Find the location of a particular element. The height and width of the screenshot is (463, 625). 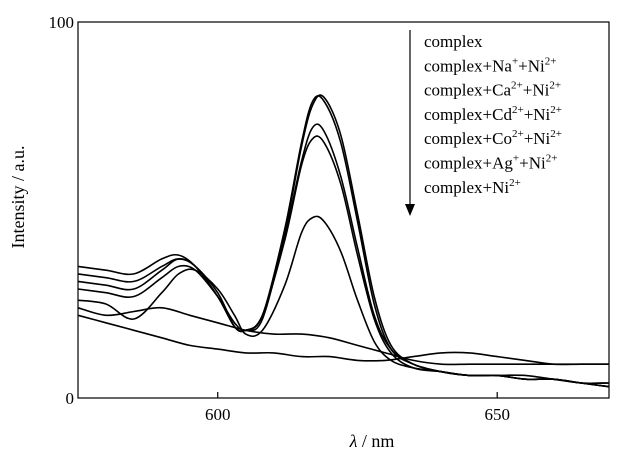

y-tick-label: 0 is located at coordinates (70, 398).